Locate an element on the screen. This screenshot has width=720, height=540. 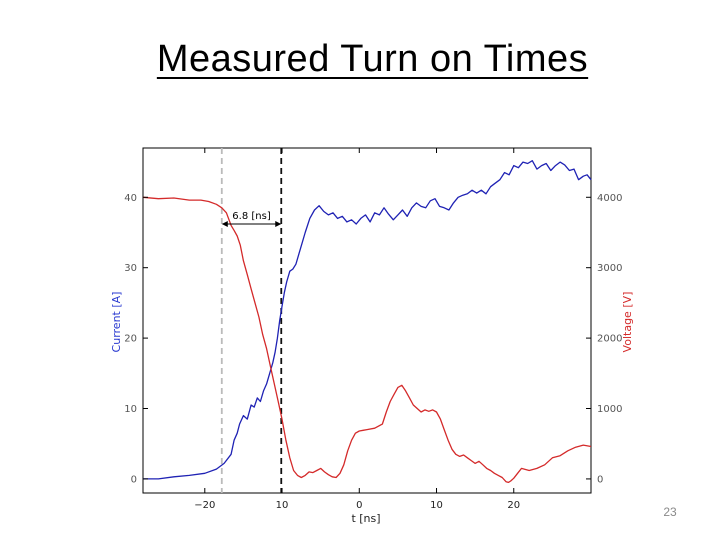
y-right-tick-label: 0 is located at coordinates (600, 479).